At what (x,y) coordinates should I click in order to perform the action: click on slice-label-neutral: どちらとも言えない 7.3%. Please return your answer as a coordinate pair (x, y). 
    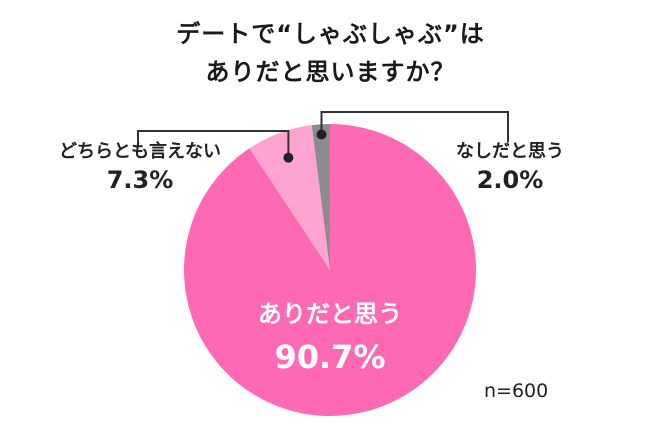
    Looking at the image, I should click on (140, 168).